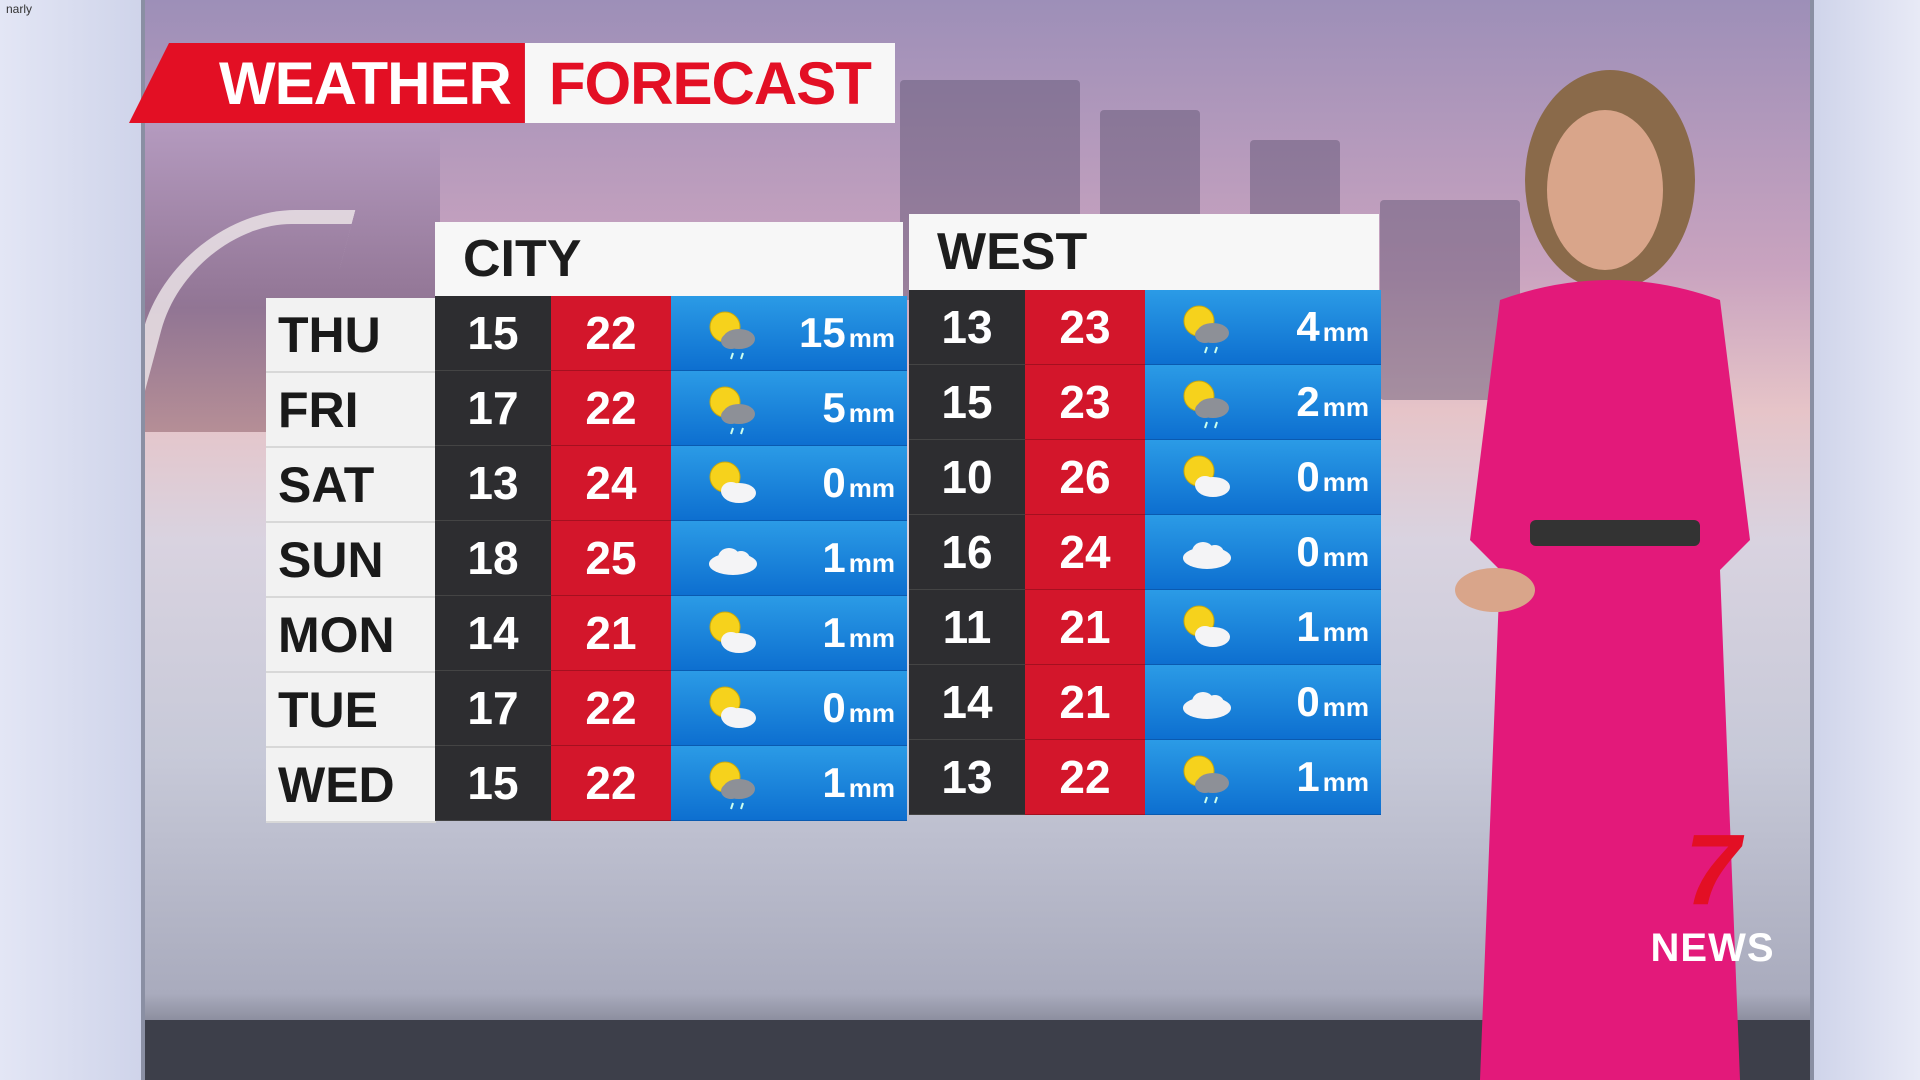 The image size is (1920, 1080). I want to click on rain-cell: 2 mm, so click(1263, 402).